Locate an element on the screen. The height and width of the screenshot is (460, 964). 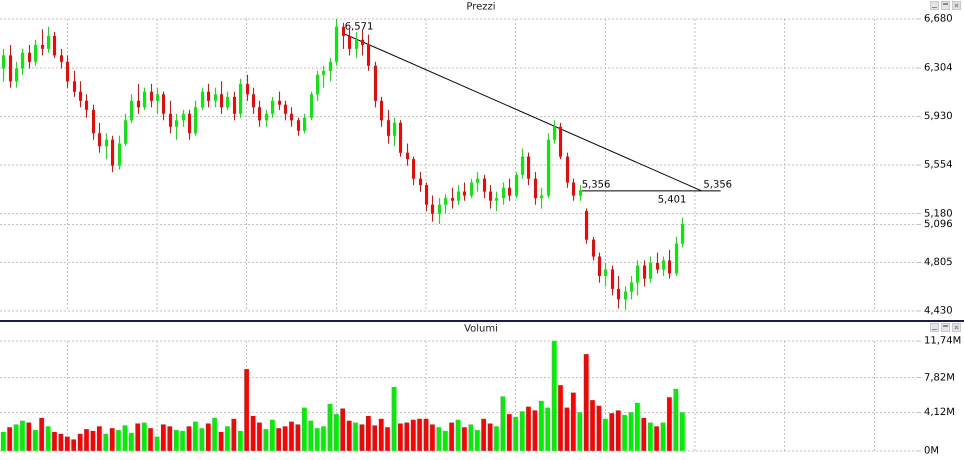
y-tick-label: 5,930 is located at coordinates (938, 116).